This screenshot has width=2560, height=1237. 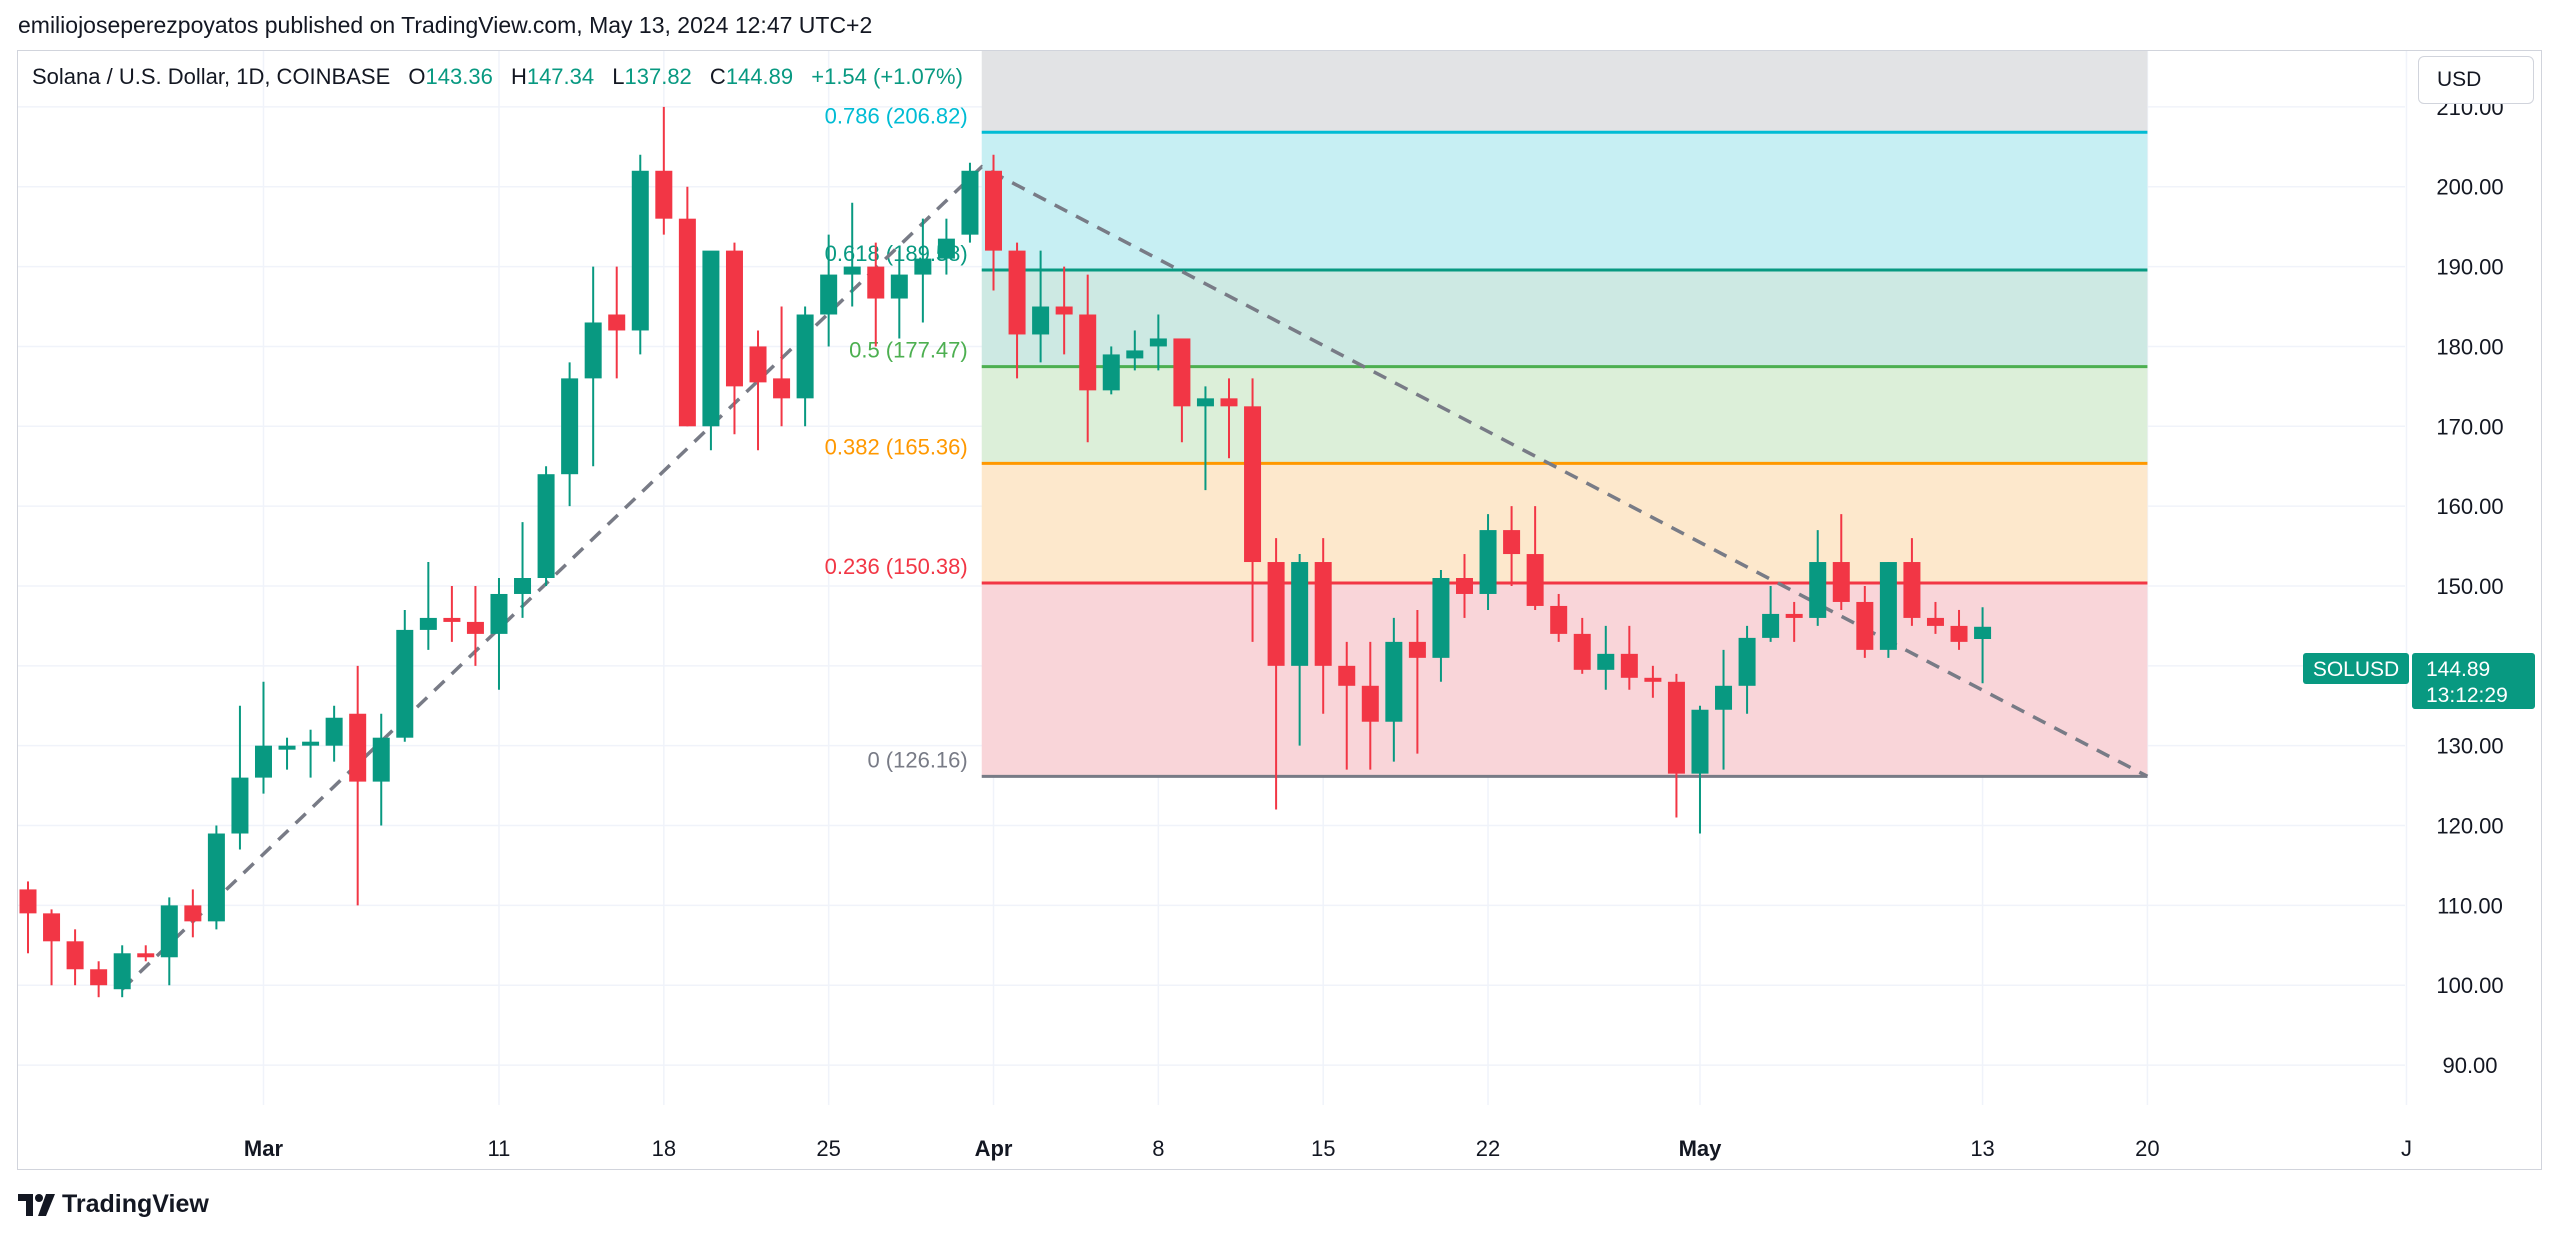 What do you see at coordinates (2469, 985) in the screenshot?
I see `y-tick-label: 100.00` at bounding box center [2469, 985].